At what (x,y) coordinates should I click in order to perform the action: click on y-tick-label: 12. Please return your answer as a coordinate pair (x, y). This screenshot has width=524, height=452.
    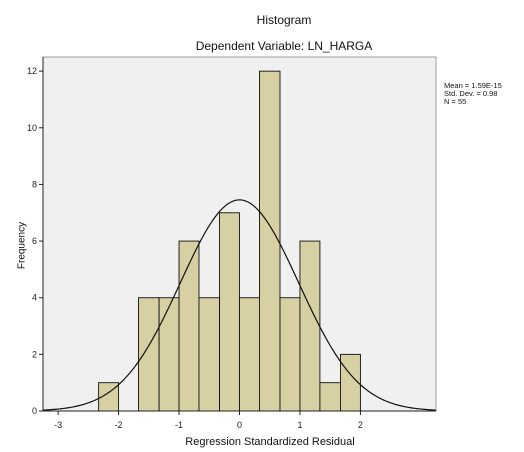
    Looking at the image, I should click on (32, 71).